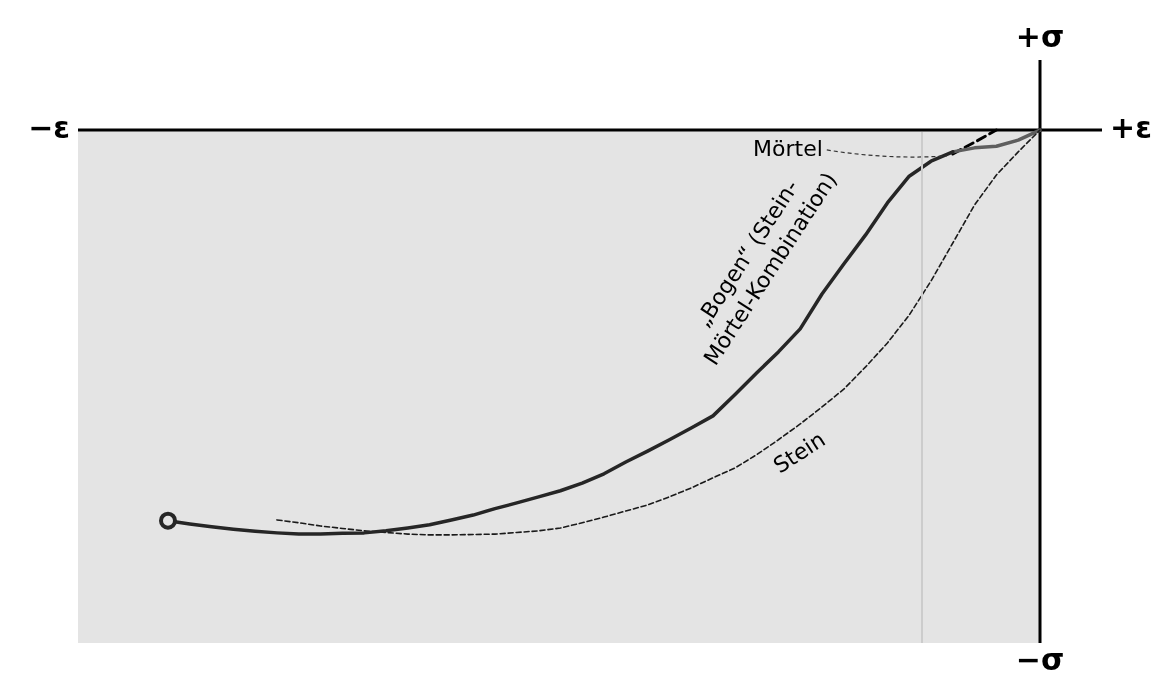 This screenshot has height=678, width=1167. Describe the element at coordinates (1040, 36) in the screenshot. I see `y-axis-title: +σ` at that location.